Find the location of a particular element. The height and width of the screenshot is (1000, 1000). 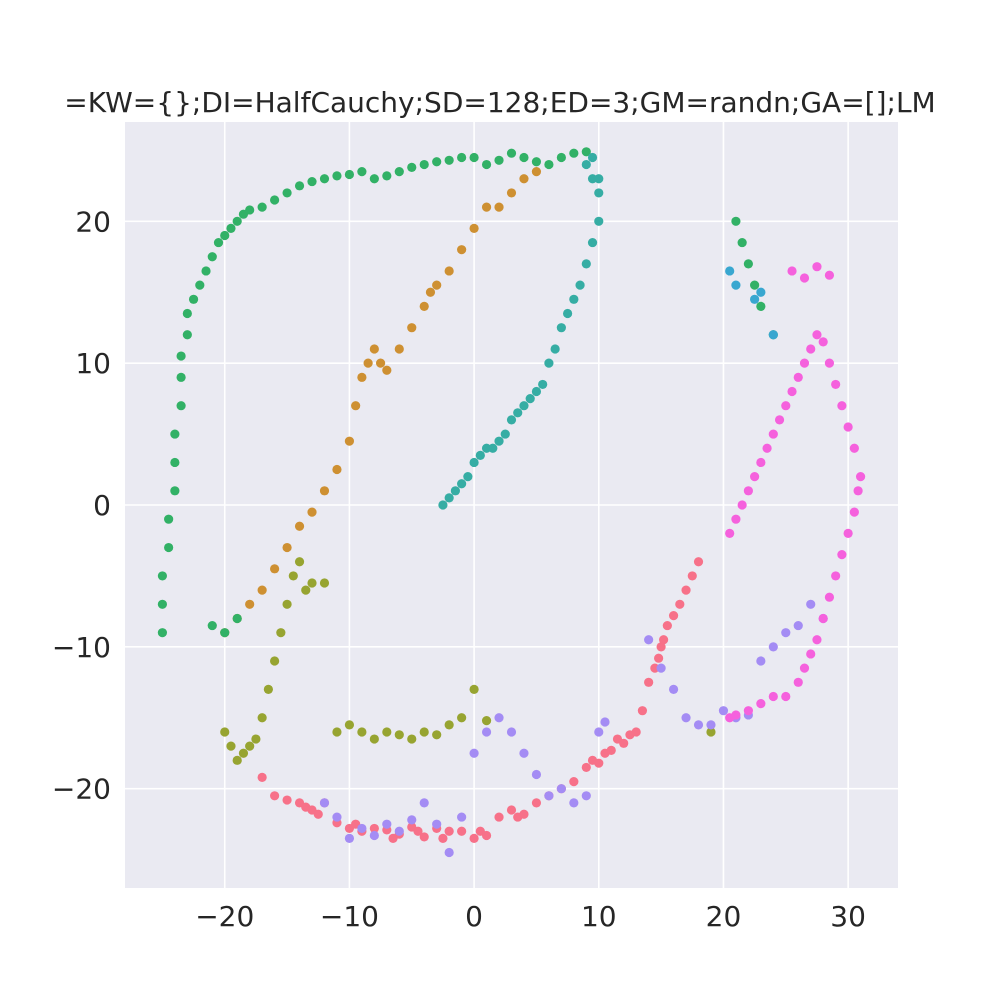

y-axis-tick-labels: −20 −10 0 10 20 is located at coordinates (81, 505).